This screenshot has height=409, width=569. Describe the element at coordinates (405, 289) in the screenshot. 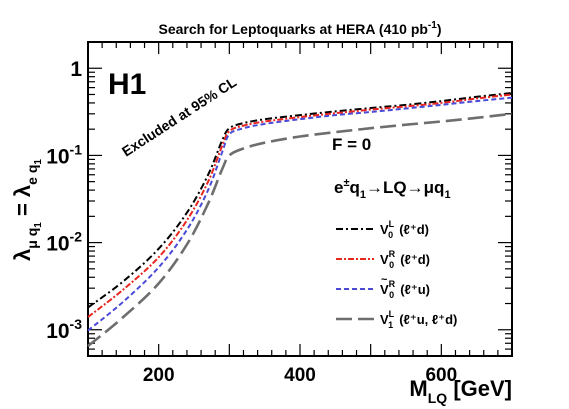

I see `legend-entry-2: VR 0 (ℓ⁺u)` at that location.